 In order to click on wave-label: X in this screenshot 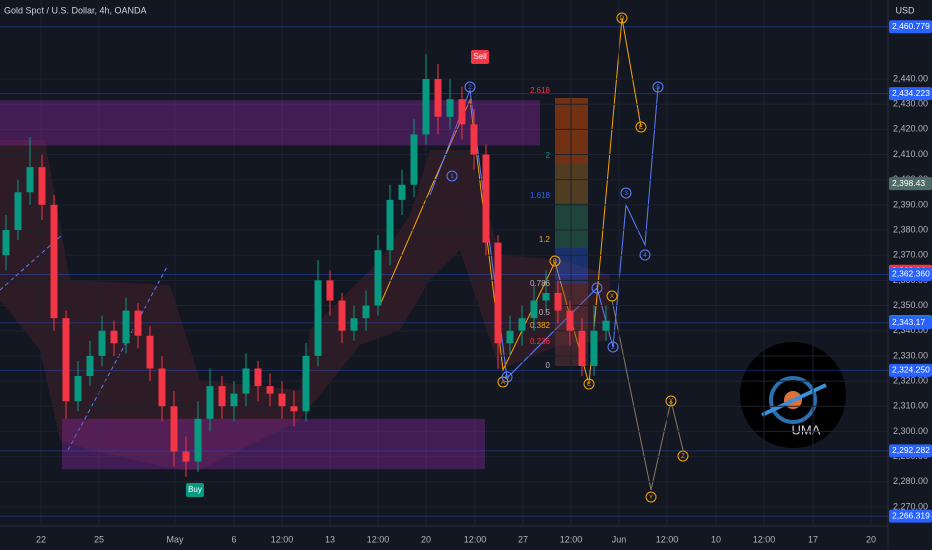, I will do `click(612, 297)`.